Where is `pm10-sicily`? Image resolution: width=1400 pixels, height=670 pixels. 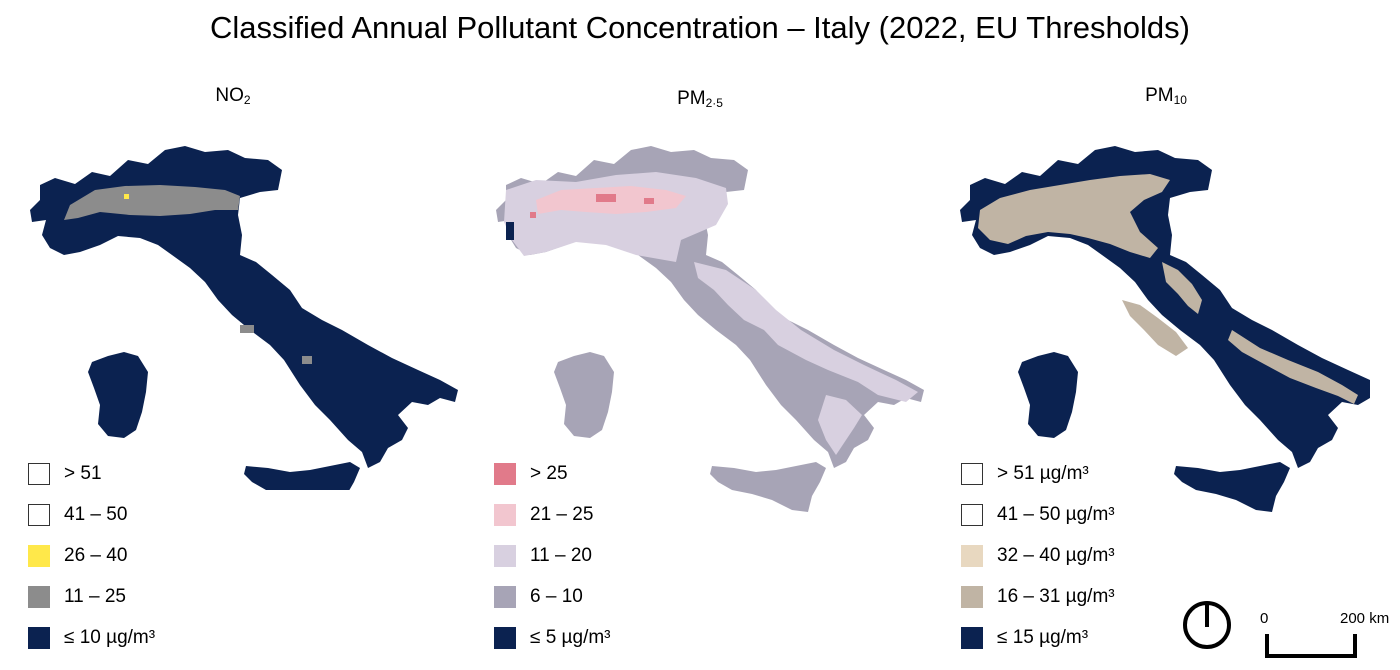
pm10-sicily is located at coordinates (1232, 487).